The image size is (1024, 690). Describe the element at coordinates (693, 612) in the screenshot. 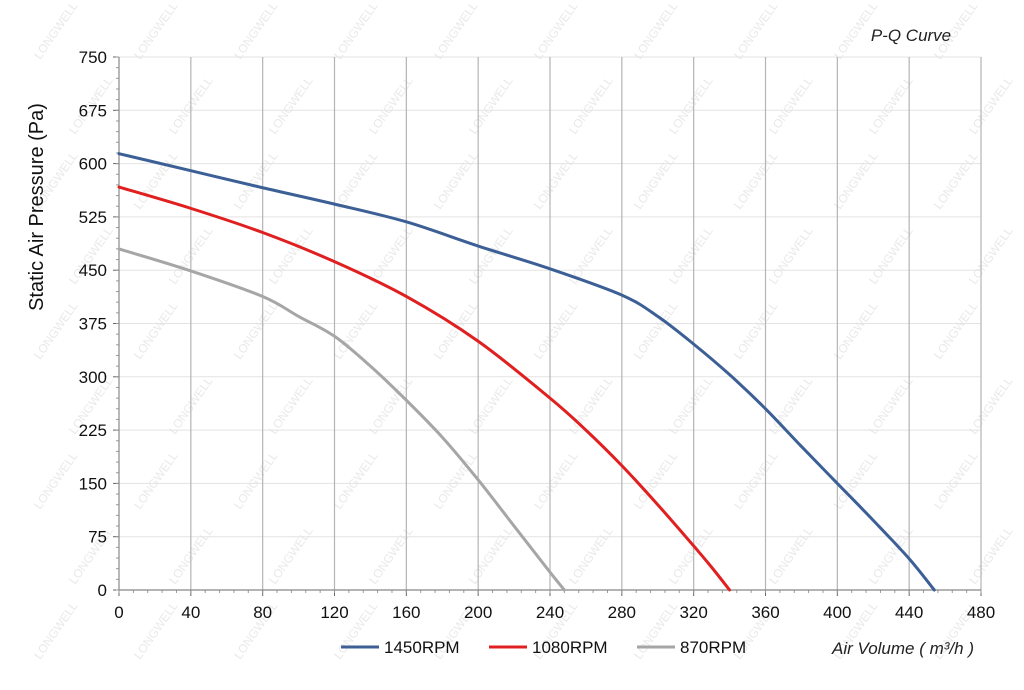

I see `x-tick-label: 320` at that location.